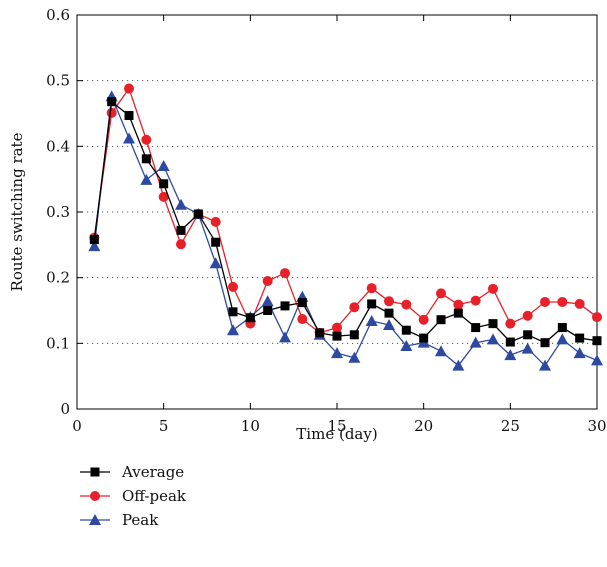  I want to click on legend: Average Off-peak Peak, so click(133, 496).